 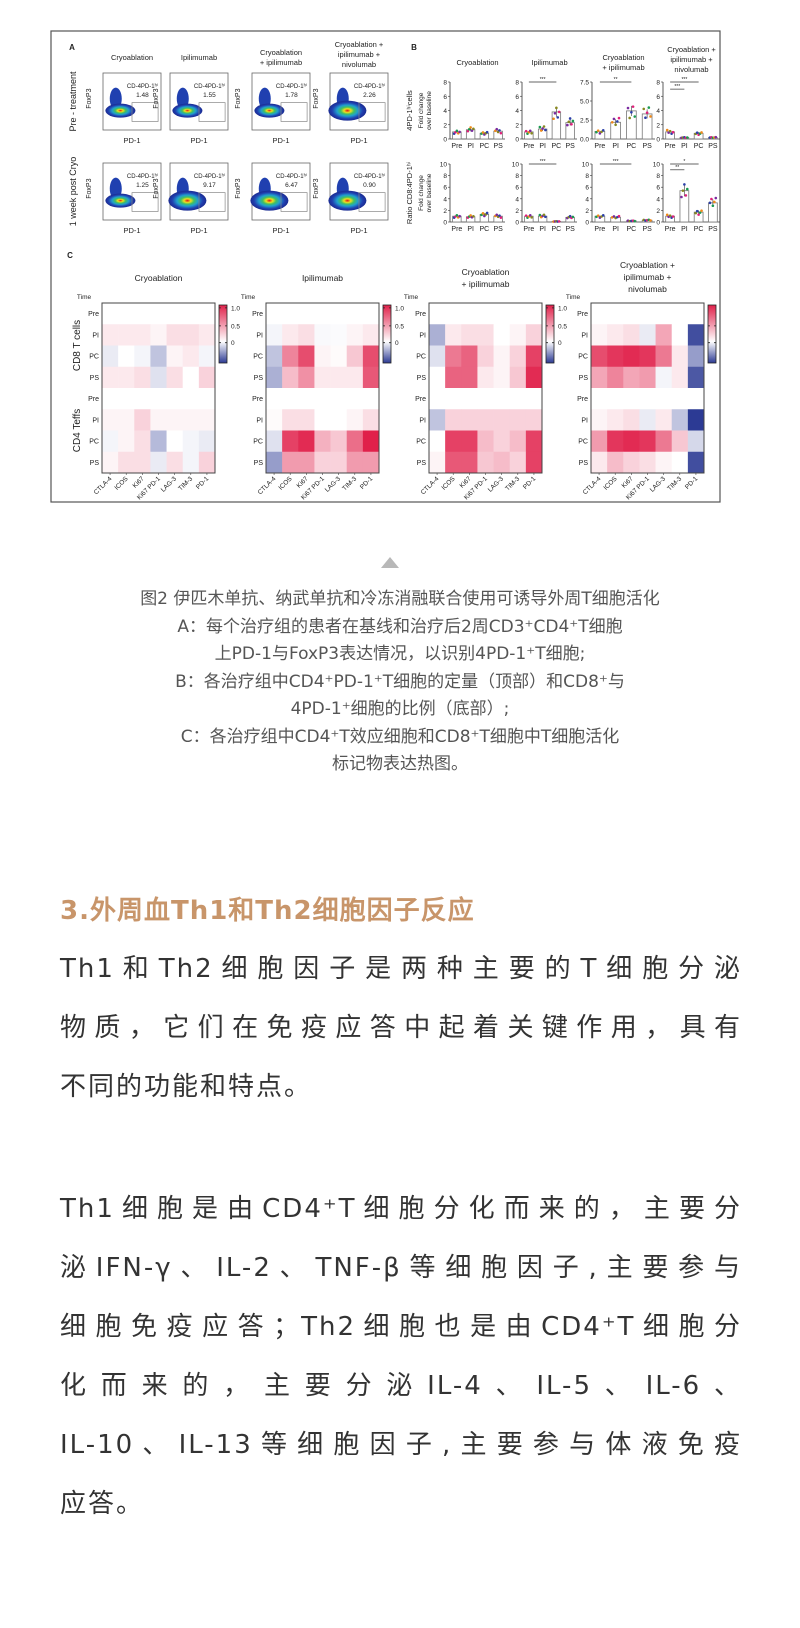 What do you see at coordinates (372, 112) in the screenshot?
I see `gate-rectangle` at bounding box center [372, 112].